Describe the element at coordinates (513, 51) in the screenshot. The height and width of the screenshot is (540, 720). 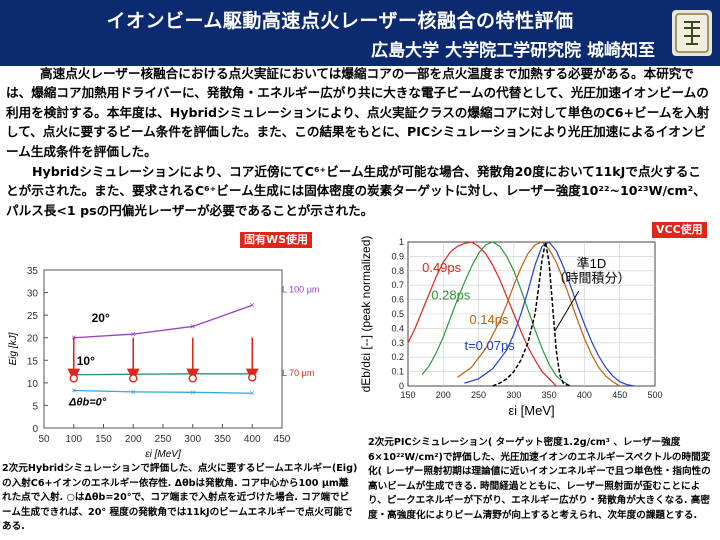
I see `author-affiliation: 広島大学 大学院工学研究院 城崎知至` at that location.